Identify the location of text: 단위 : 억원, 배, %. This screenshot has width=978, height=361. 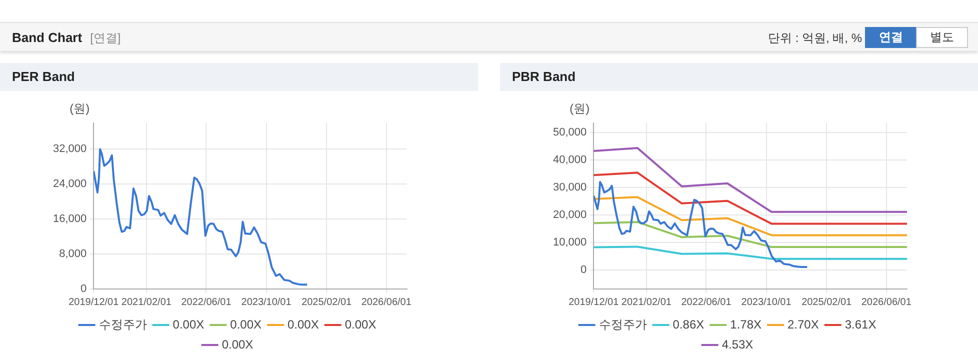
(815, 38).